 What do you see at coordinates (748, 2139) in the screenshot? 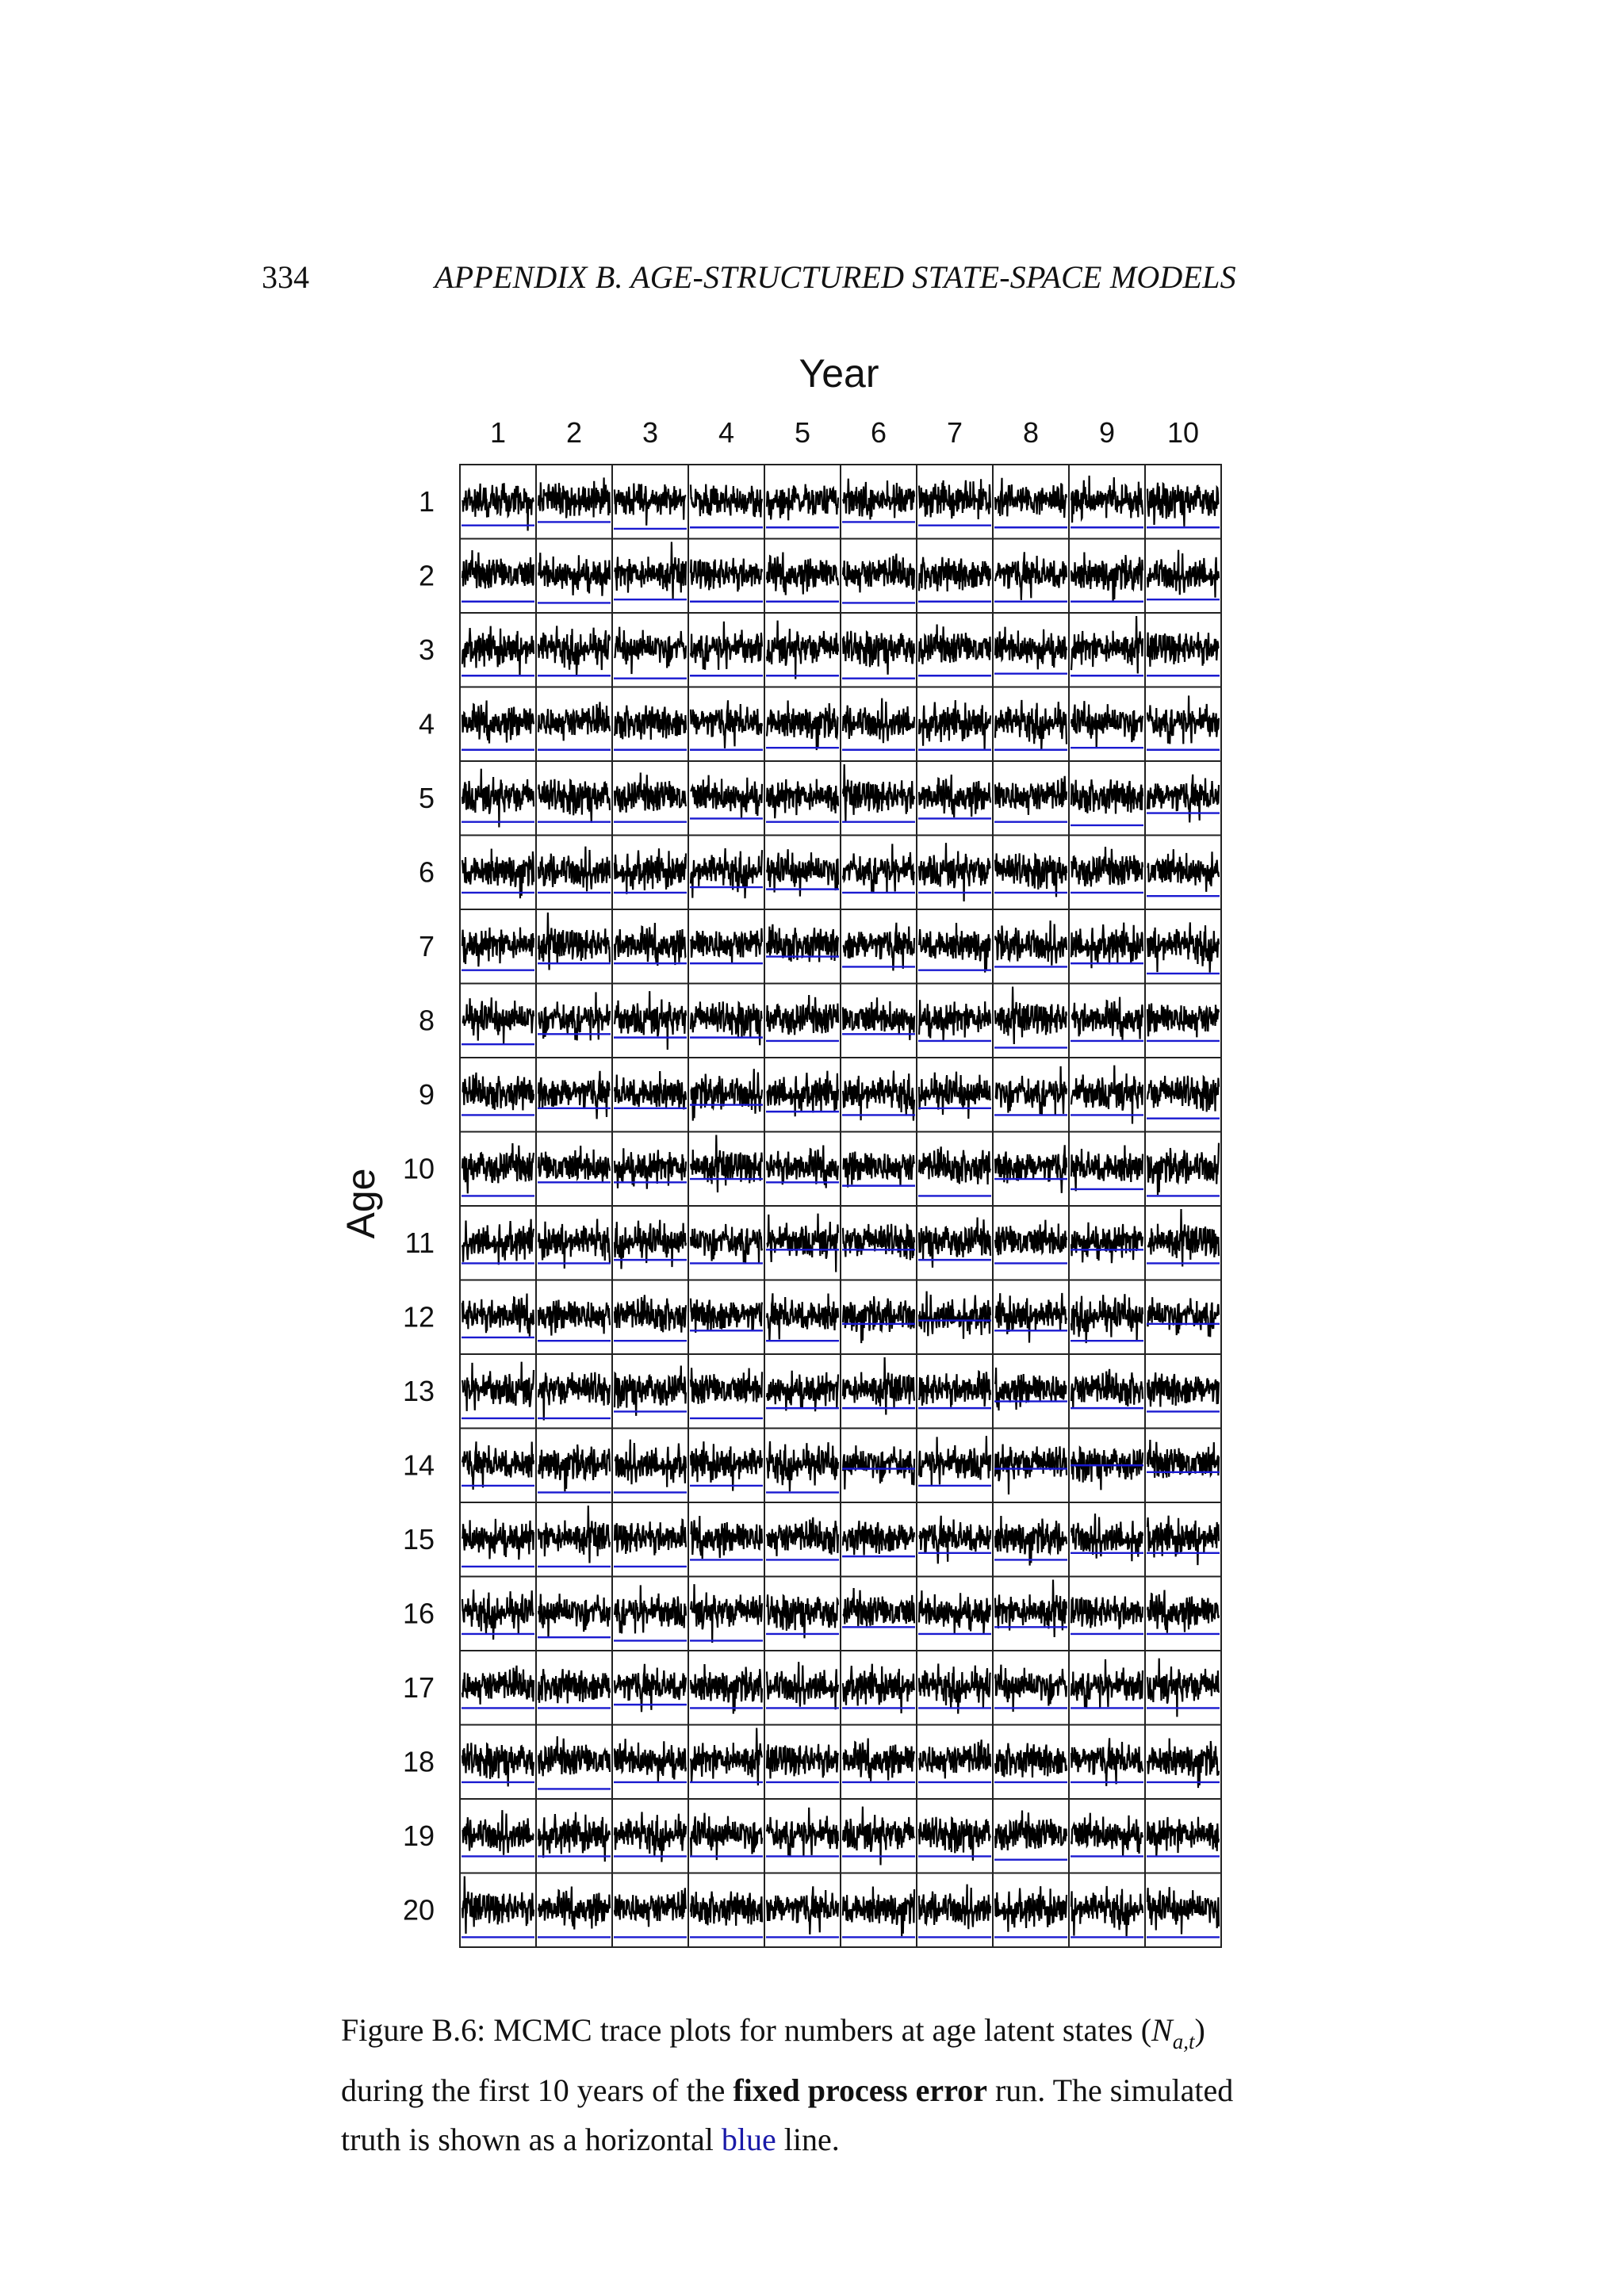
I see `caption-blue-word: blue` at bounding box center [748, 2139].